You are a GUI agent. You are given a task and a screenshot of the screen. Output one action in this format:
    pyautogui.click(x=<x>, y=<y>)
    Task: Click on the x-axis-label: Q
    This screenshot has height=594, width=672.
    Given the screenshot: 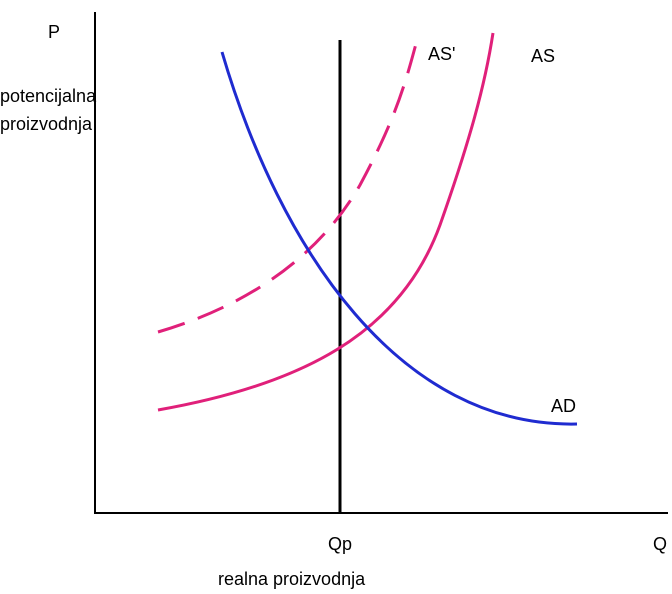 What is the action you would take?
    pyautogui.click(x=660, y=544)
    